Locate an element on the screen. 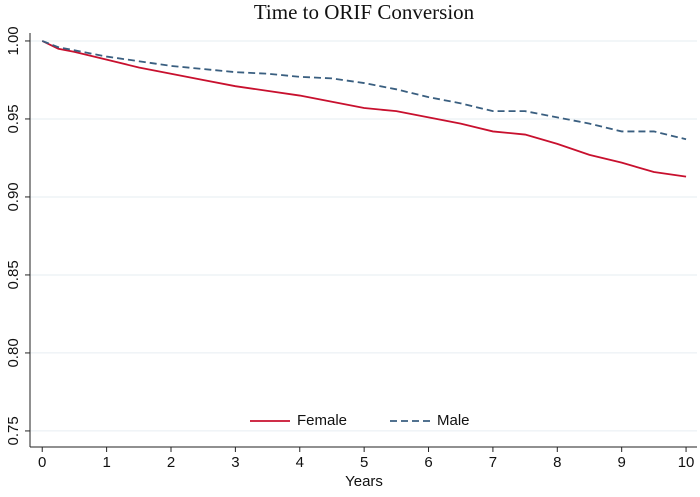  y-tick-label: 0.80 is located at coordinates (13, 352).